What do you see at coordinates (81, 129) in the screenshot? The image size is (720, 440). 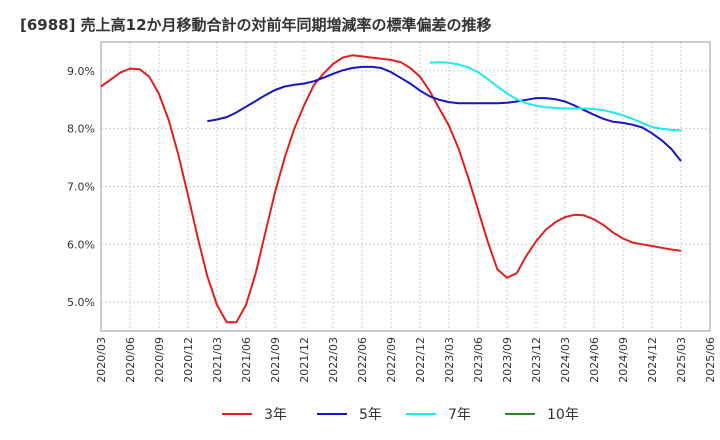 I see `y-tick-label: 8.0%` at bounding box center [81, 129].